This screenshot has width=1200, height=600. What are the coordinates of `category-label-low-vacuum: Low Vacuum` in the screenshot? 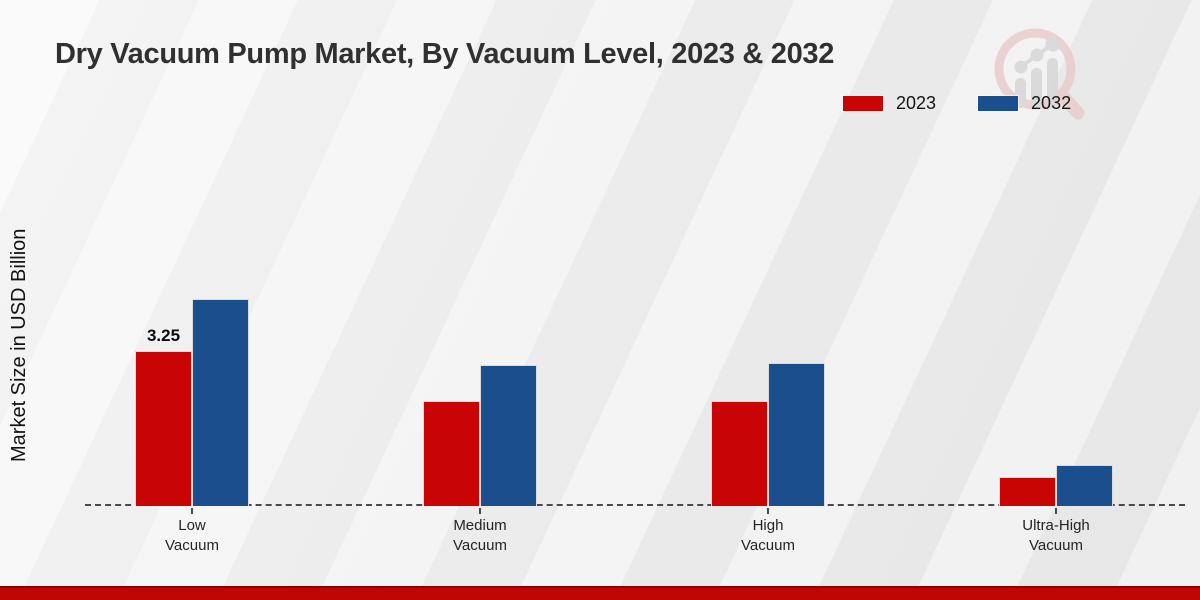 It's located at (192, 535).